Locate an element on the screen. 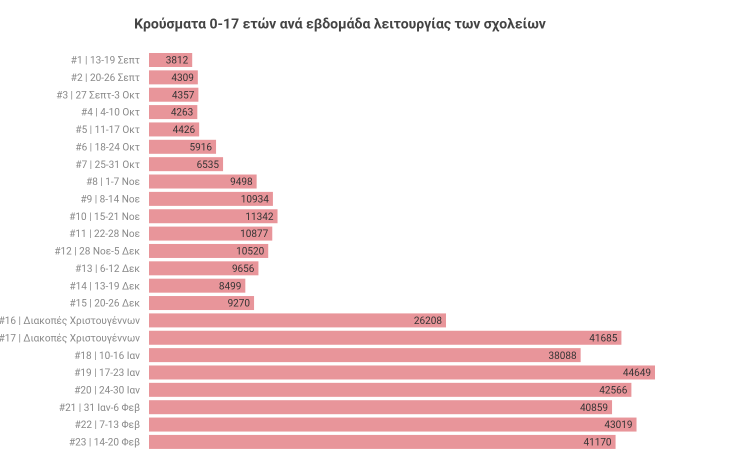  value-label: 41685 is located at coordinates (603, 338).